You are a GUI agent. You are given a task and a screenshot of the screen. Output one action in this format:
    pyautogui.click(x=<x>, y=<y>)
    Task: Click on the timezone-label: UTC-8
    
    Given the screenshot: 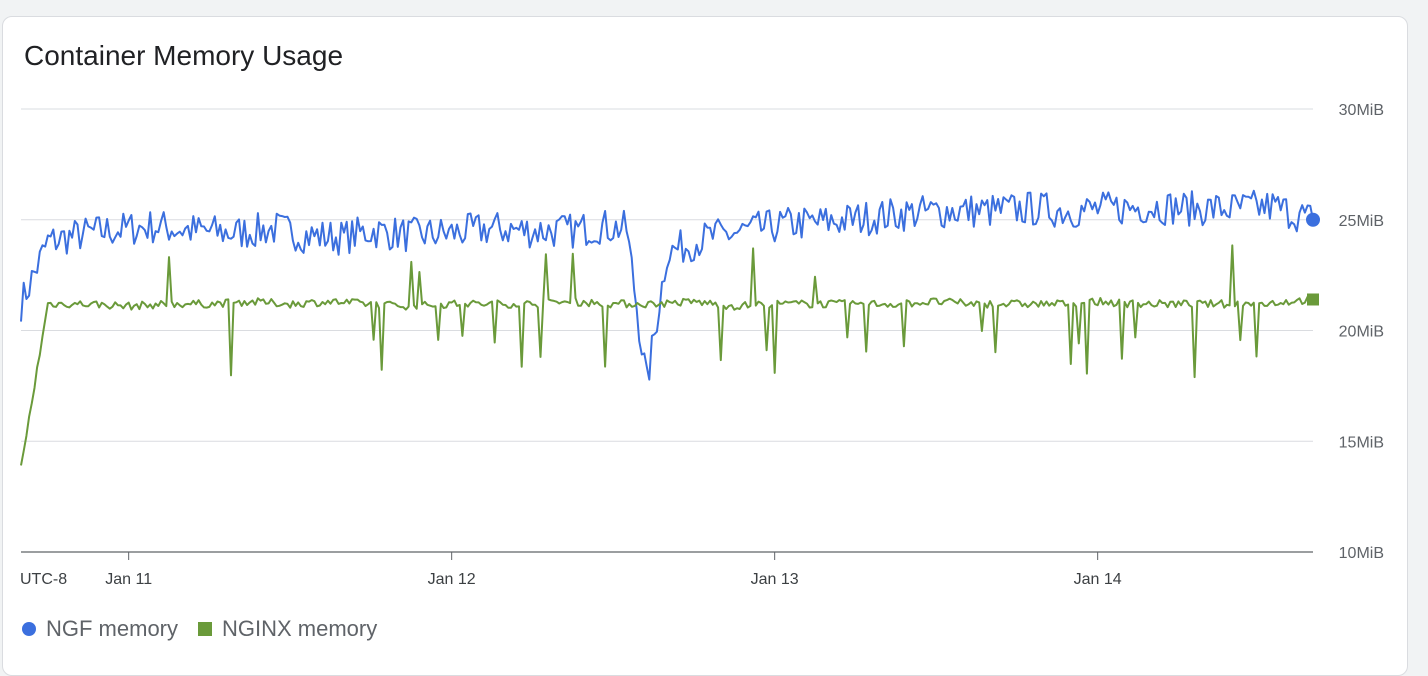 What is the action you would take?
    pyautogui.click(x=43, y=579)
    